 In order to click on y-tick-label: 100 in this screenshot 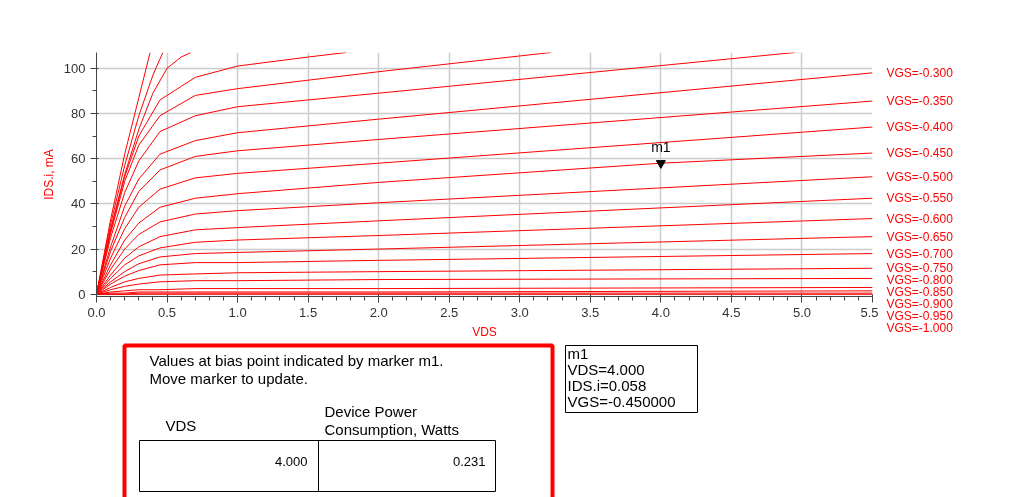, I will do `click(74, 68)`.